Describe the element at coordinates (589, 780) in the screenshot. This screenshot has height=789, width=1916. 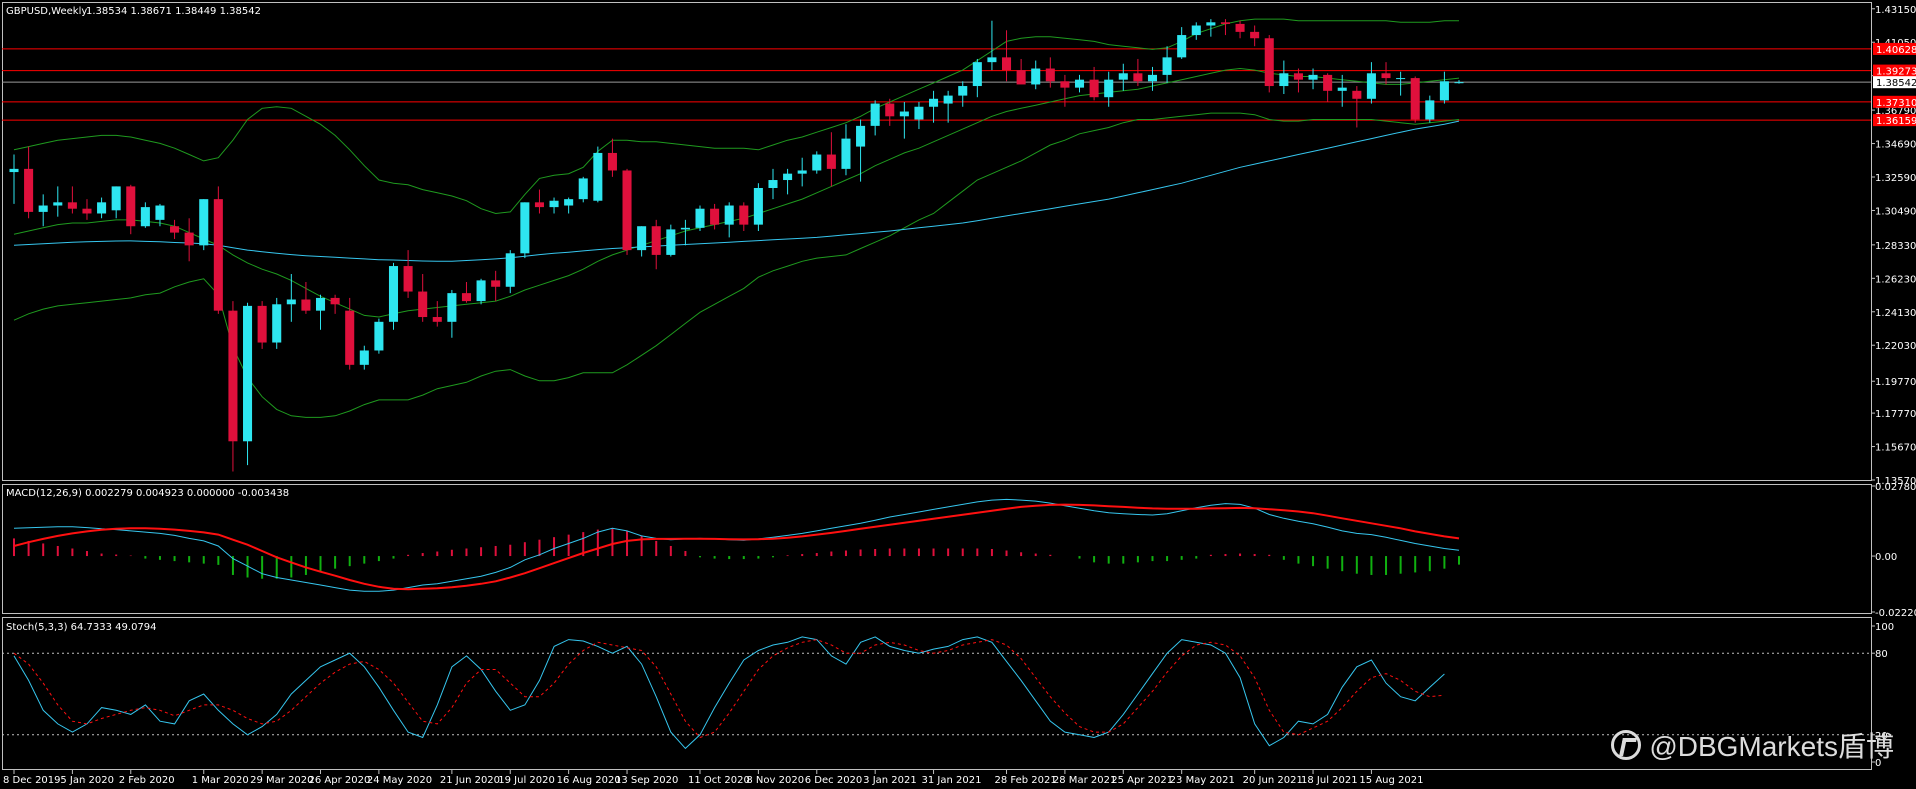
I see `x-axis-label: 16 Aug 2020` at that location.